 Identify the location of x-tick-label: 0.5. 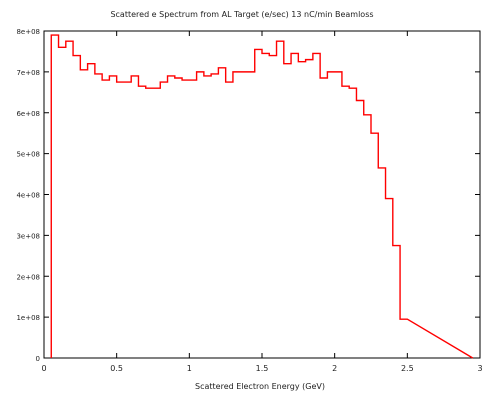
(116, 368).